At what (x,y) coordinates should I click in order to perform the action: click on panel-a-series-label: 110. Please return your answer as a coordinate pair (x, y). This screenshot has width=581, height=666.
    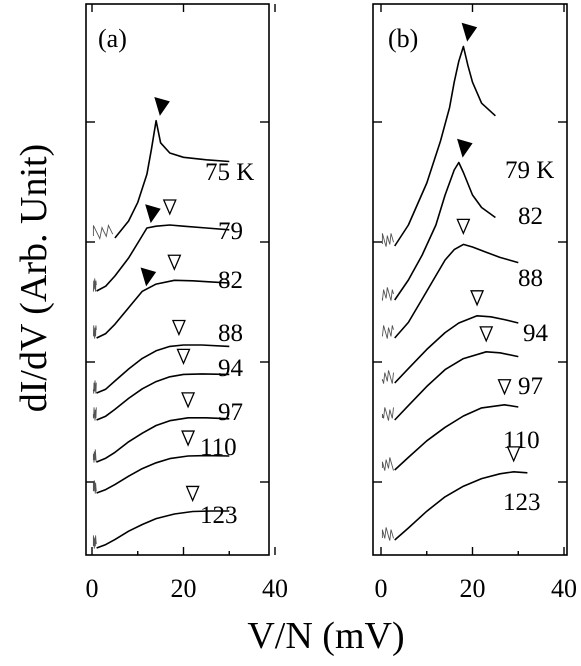
    Looking at the image, I should click on (218, 447).